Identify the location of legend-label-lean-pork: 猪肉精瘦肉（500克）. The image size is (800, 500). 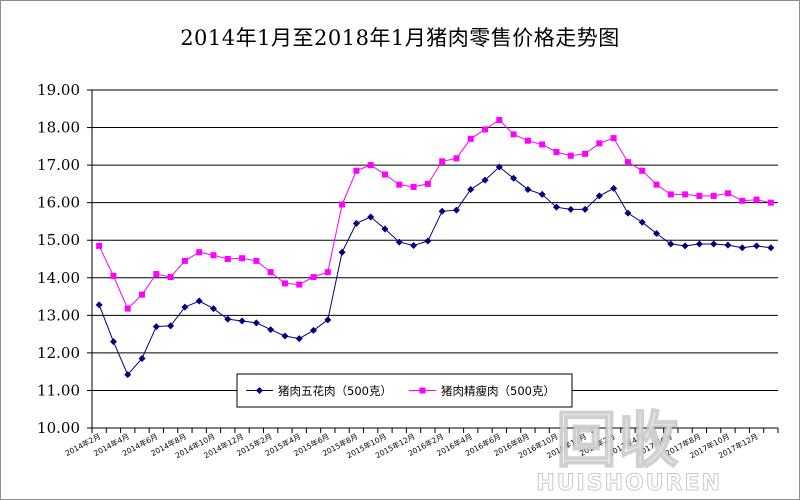
(498, 391).